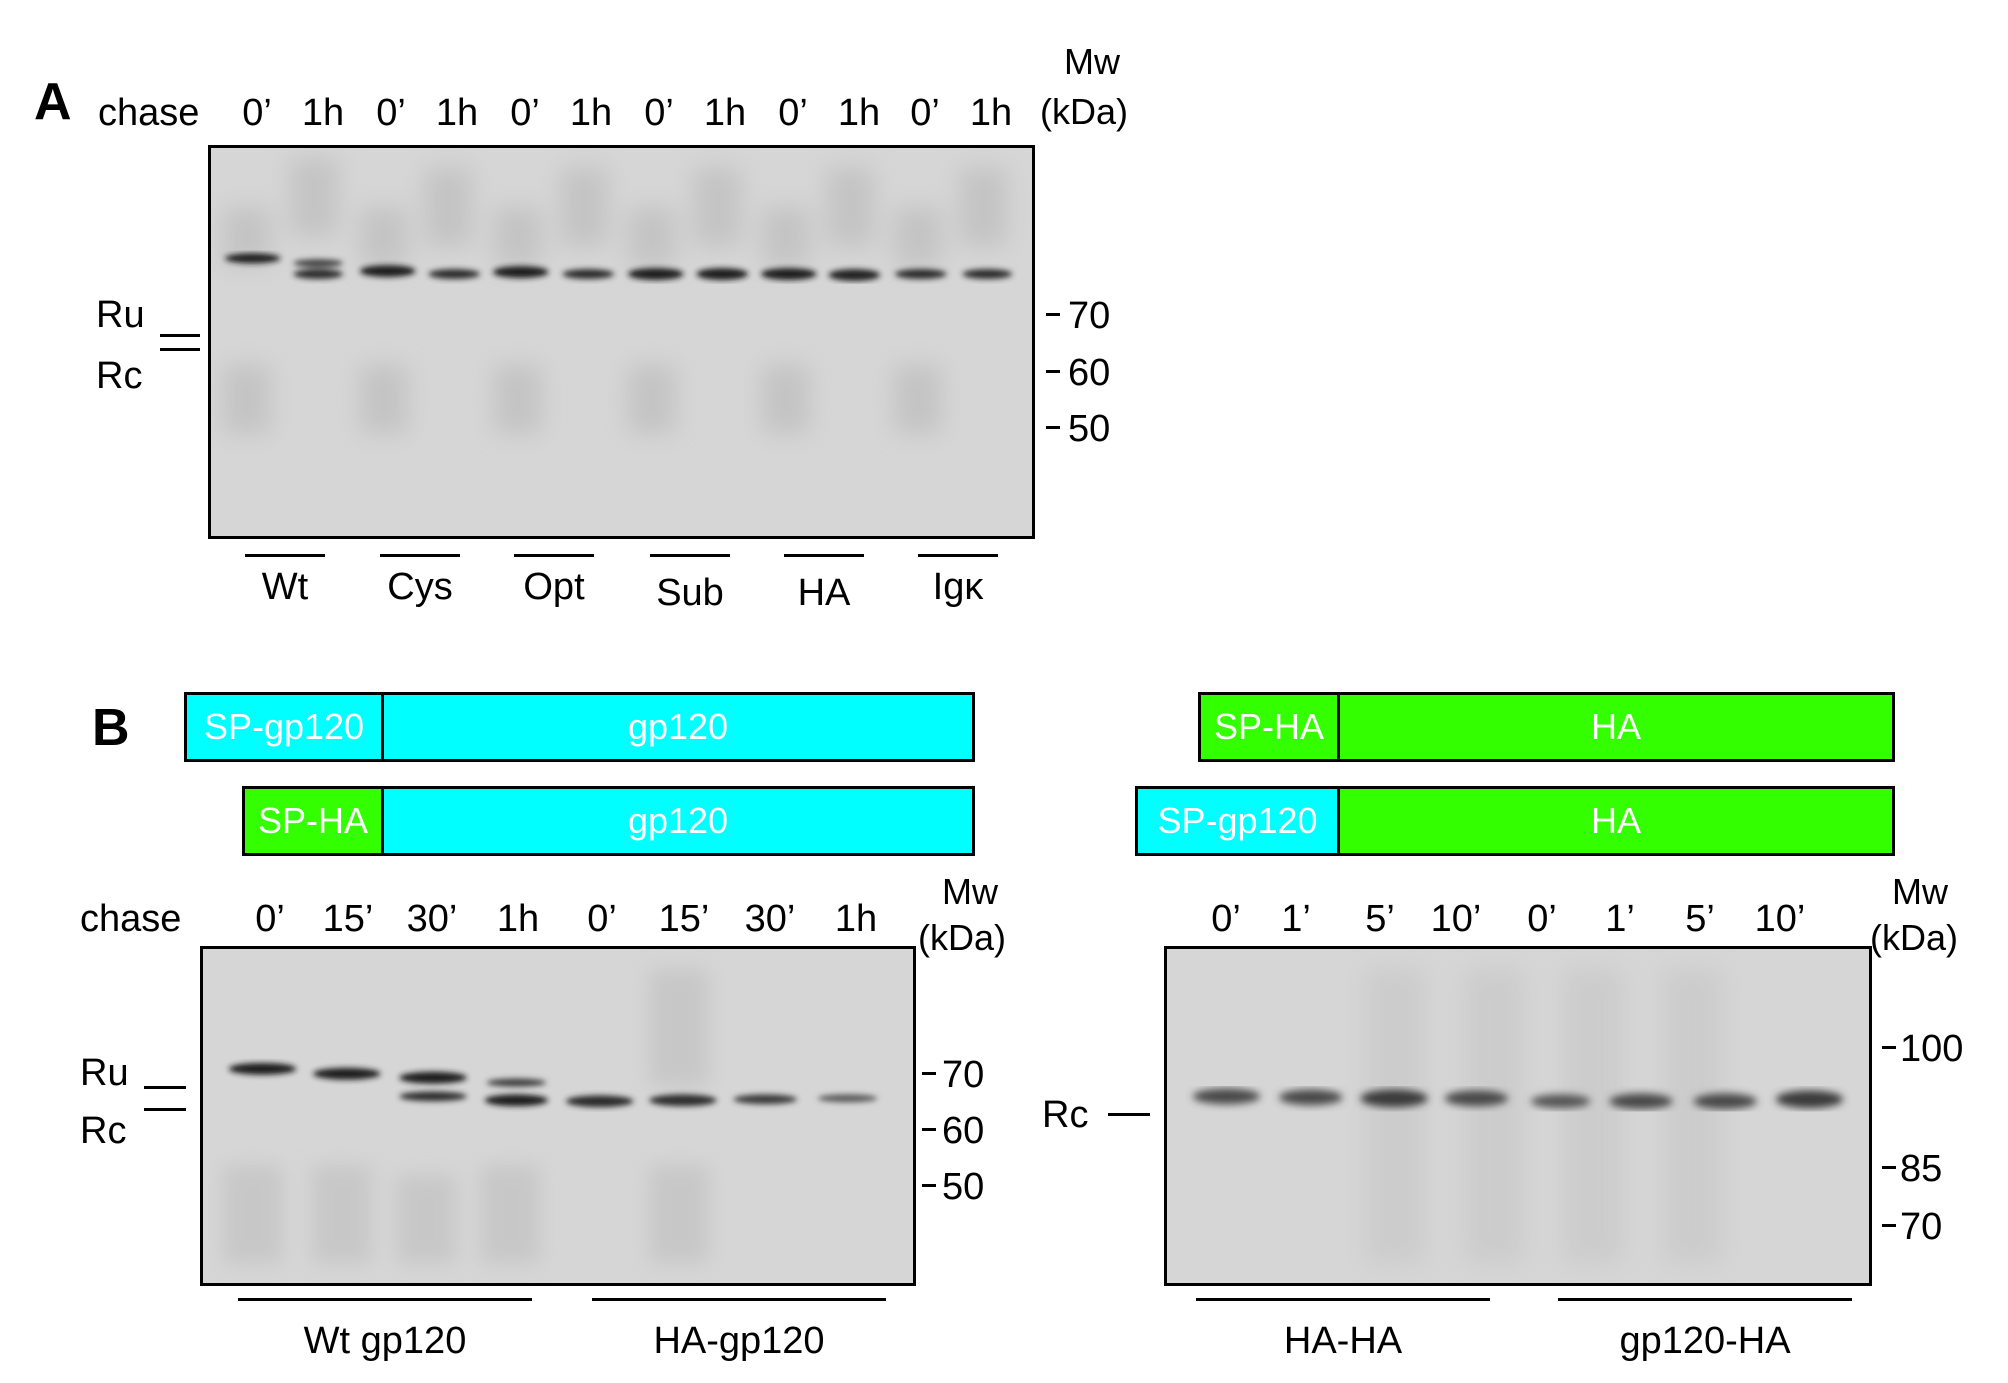 The height and width of the screenshot is (1383, 2008). I want to click on group-label: Cys, so click(420, 587).